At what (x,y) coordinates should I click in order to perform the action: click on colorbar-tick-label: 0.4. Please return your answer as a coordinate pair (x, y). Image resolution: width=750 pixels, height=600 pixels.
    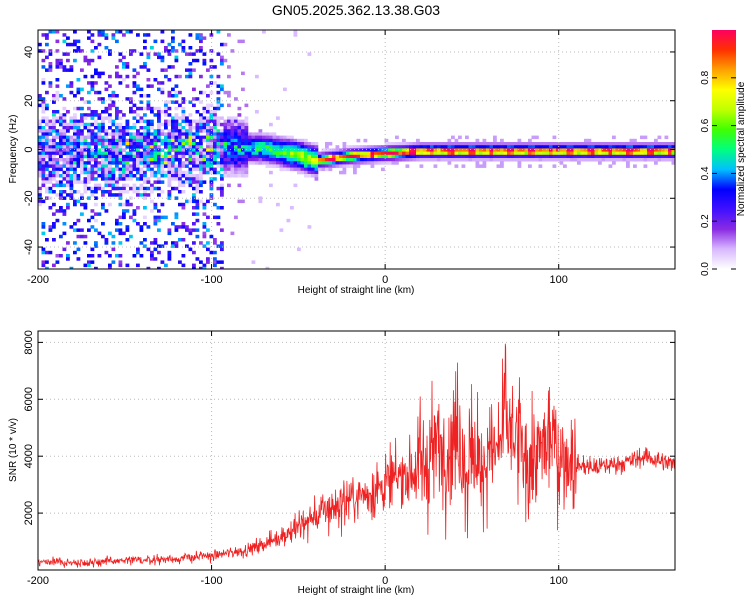
    Looking at the image, I should click on (705, 173).